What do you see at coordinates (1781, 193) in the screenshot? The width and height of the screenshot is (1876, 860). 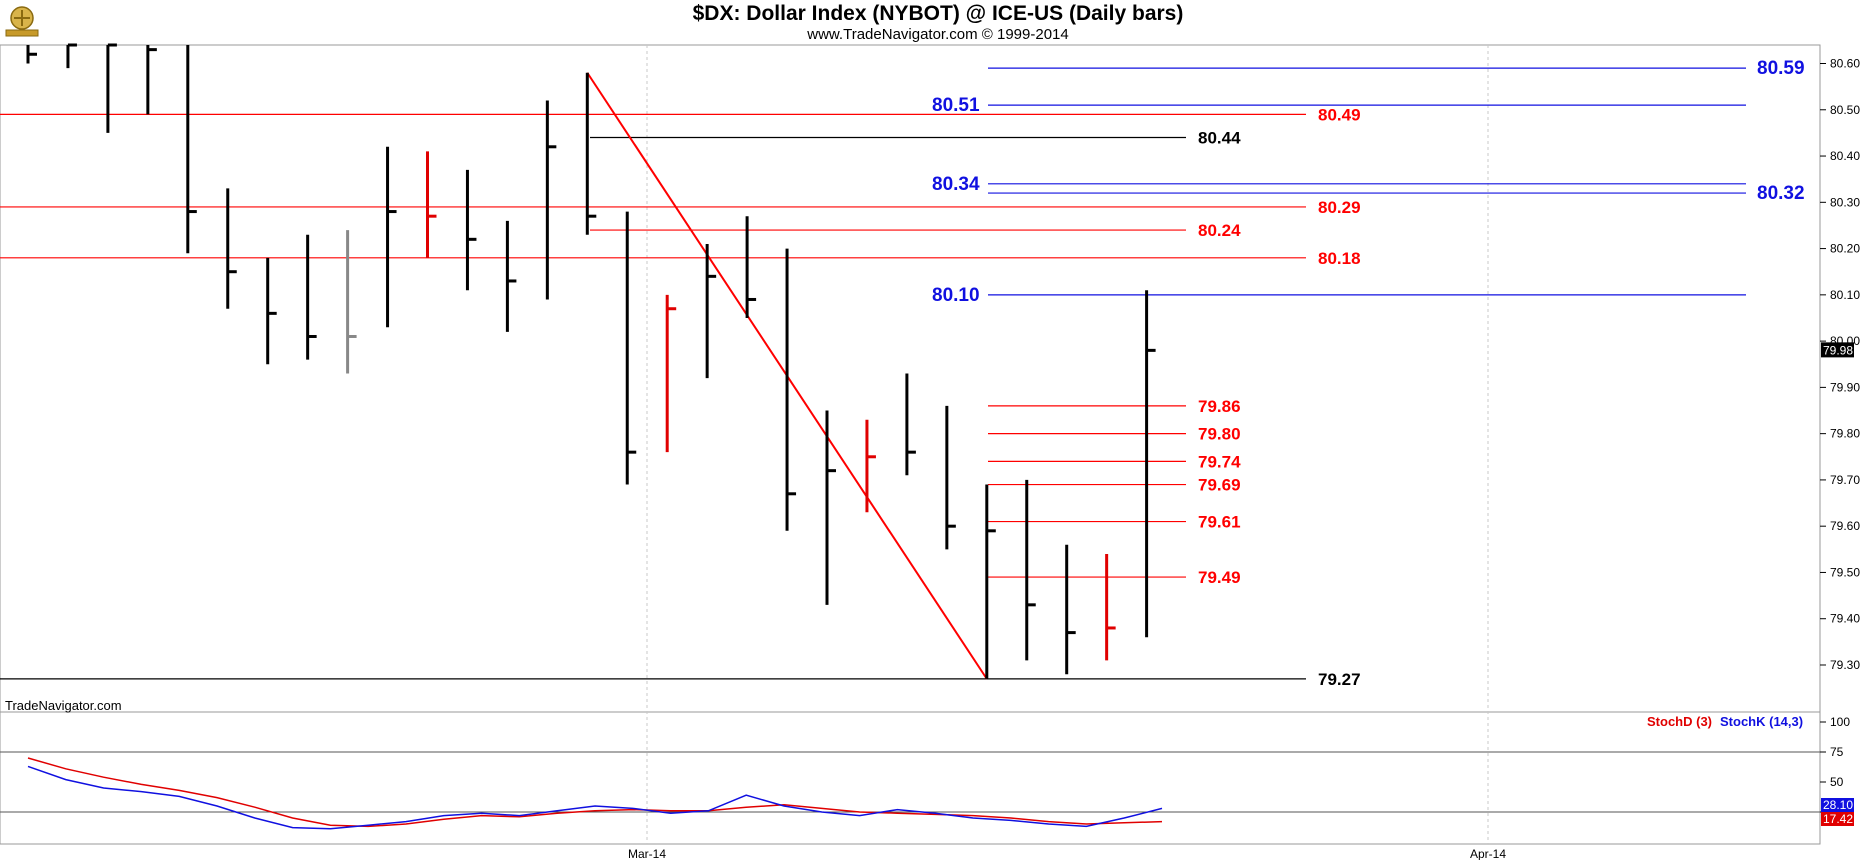 I see `level-label: 80.32` at bounding box center [1781, 193].